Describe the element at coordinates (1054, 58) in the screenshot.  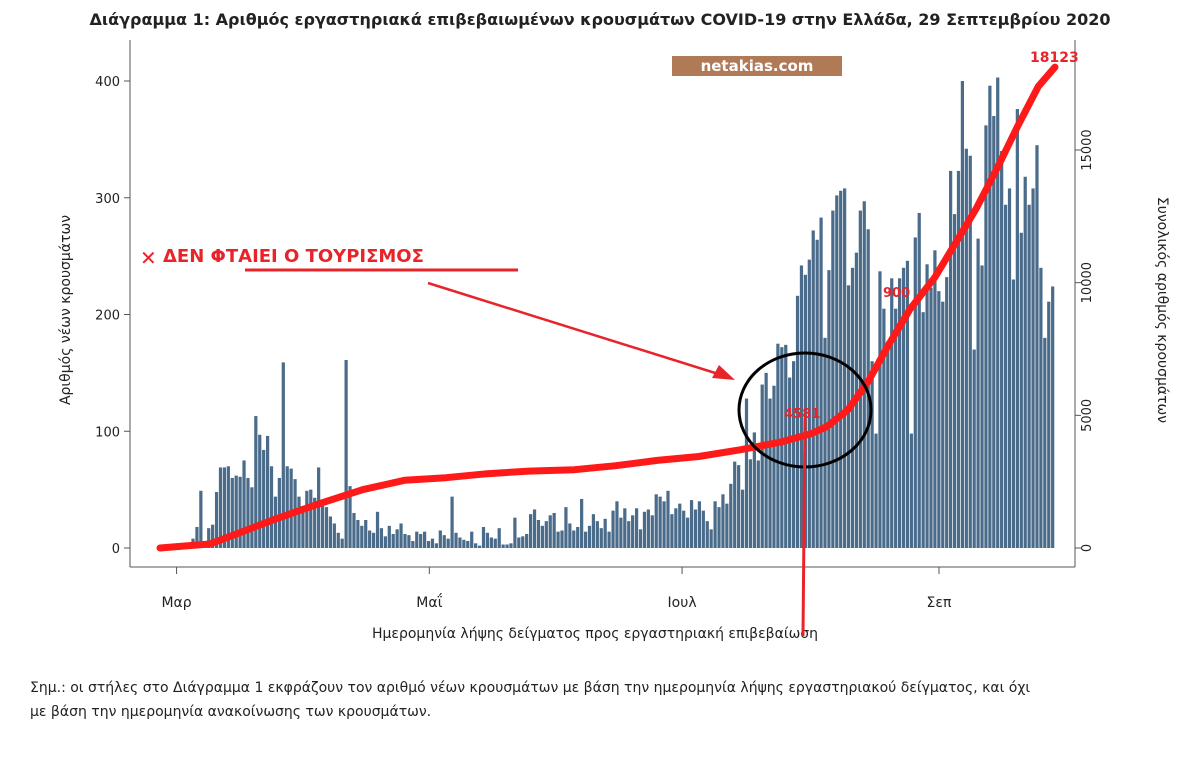
I see `label-18123: 18123` at that location.